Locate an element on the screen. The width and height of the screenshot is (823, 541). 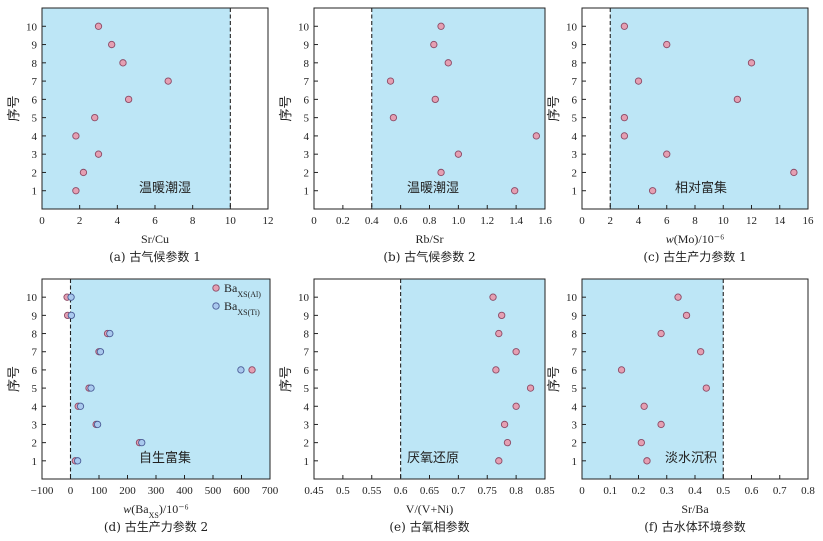
legend-marker is located at coordinates (216, 288).